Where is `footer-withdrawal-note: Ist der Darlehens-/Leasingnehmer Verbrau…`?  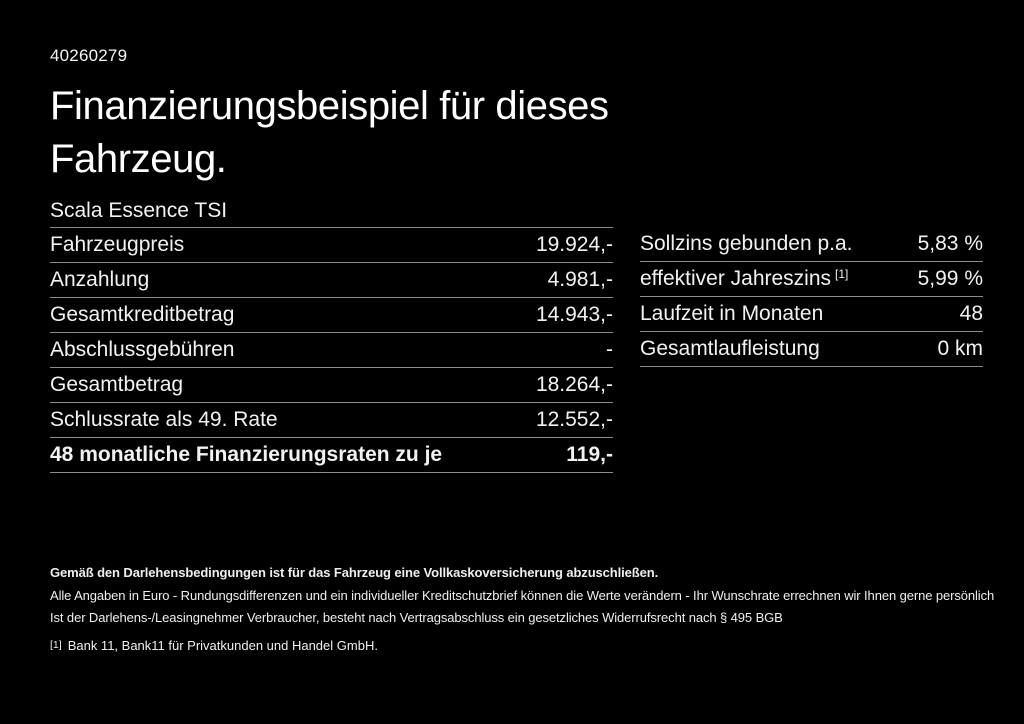 footer-withdrawal-note: Ist der Darlehens-/Leasingnehmer Verbrau… is located at coordinates (416, 617).